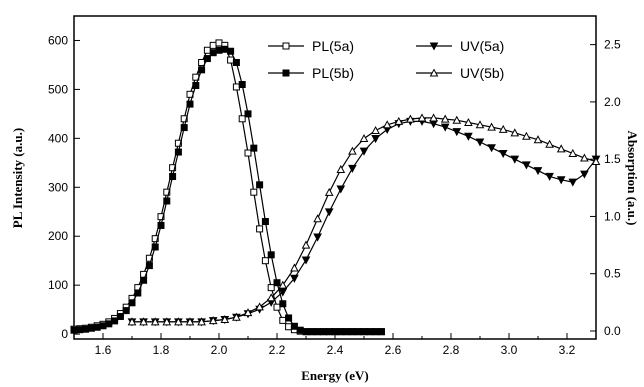 This screenshot has width=644, height=387. What do you see at coordinates (612, 274) in the screenshot?
I see `right-y-tick-label: 0.5` at bounding box center [612, 274].